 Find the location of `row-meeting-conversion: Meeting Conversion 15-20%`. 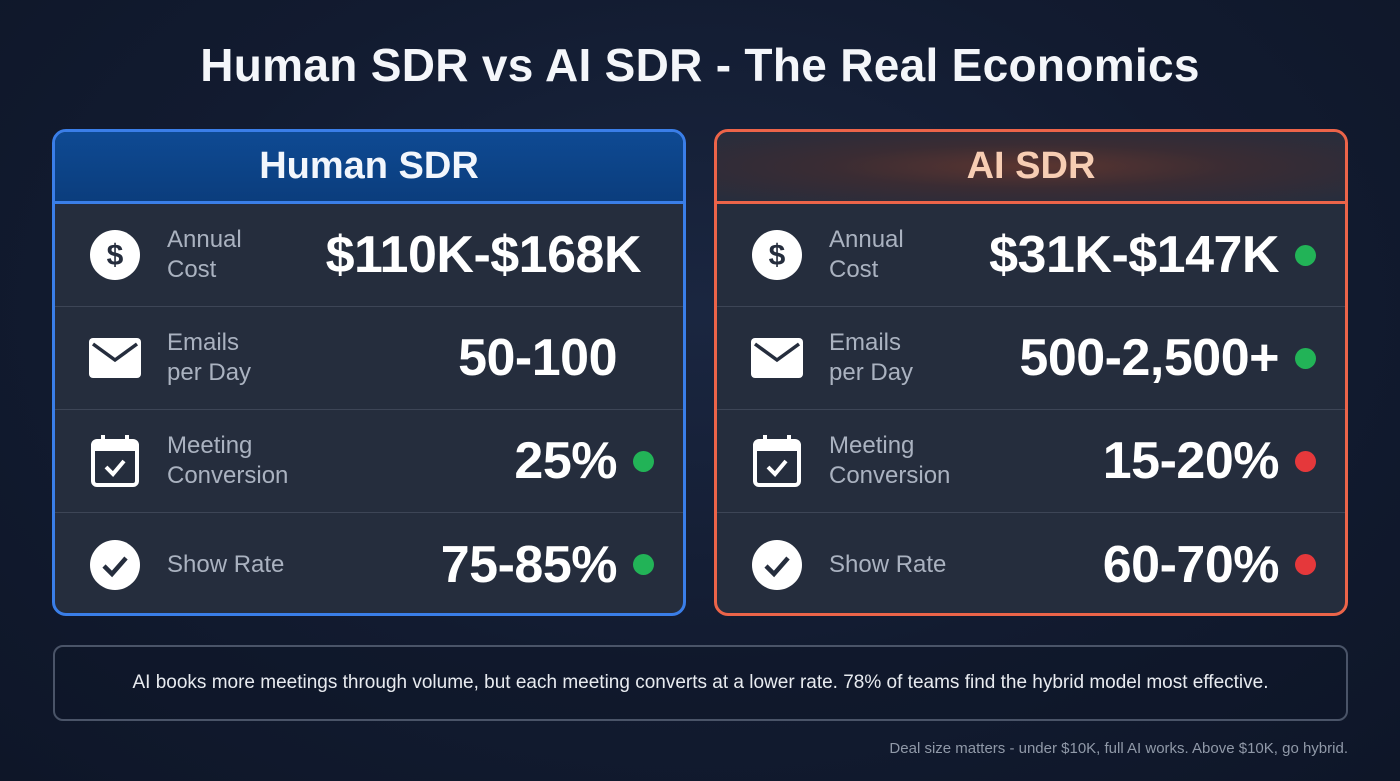

row-meeting-conversion: Meeting Conversion 15-20% is located at coordinates (1031, 461).